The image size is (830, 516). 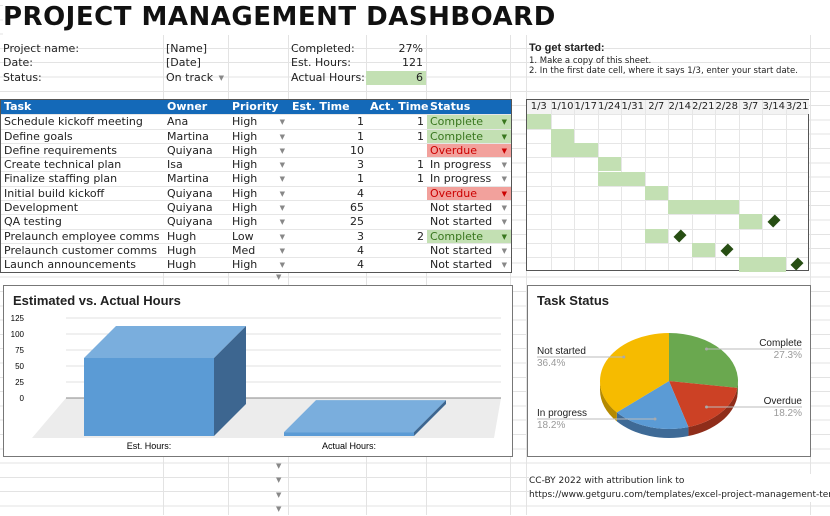 What do you see at coordinates (63, 165) in the screenshot?
I see `task-name: Create technical plan` at bounding box center [63, 165].